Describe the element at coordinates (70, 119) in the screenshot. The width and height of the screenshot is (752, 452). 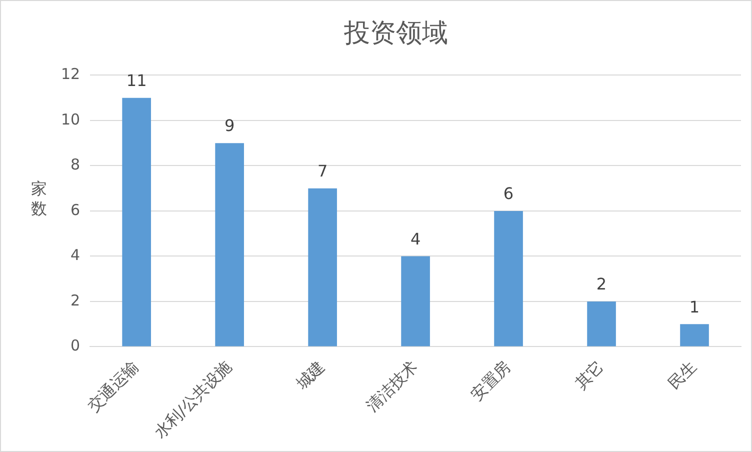
I see `y-tick-label: 10` at that location.